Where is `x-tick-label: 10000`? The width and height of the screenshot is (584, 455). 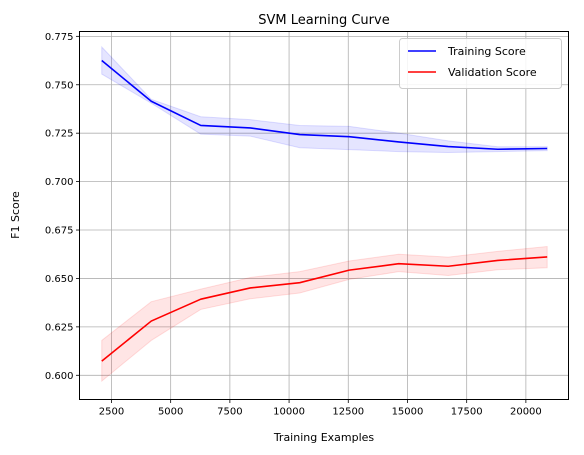
x-tick-label: 10000 is located at coordinates (289, 412).